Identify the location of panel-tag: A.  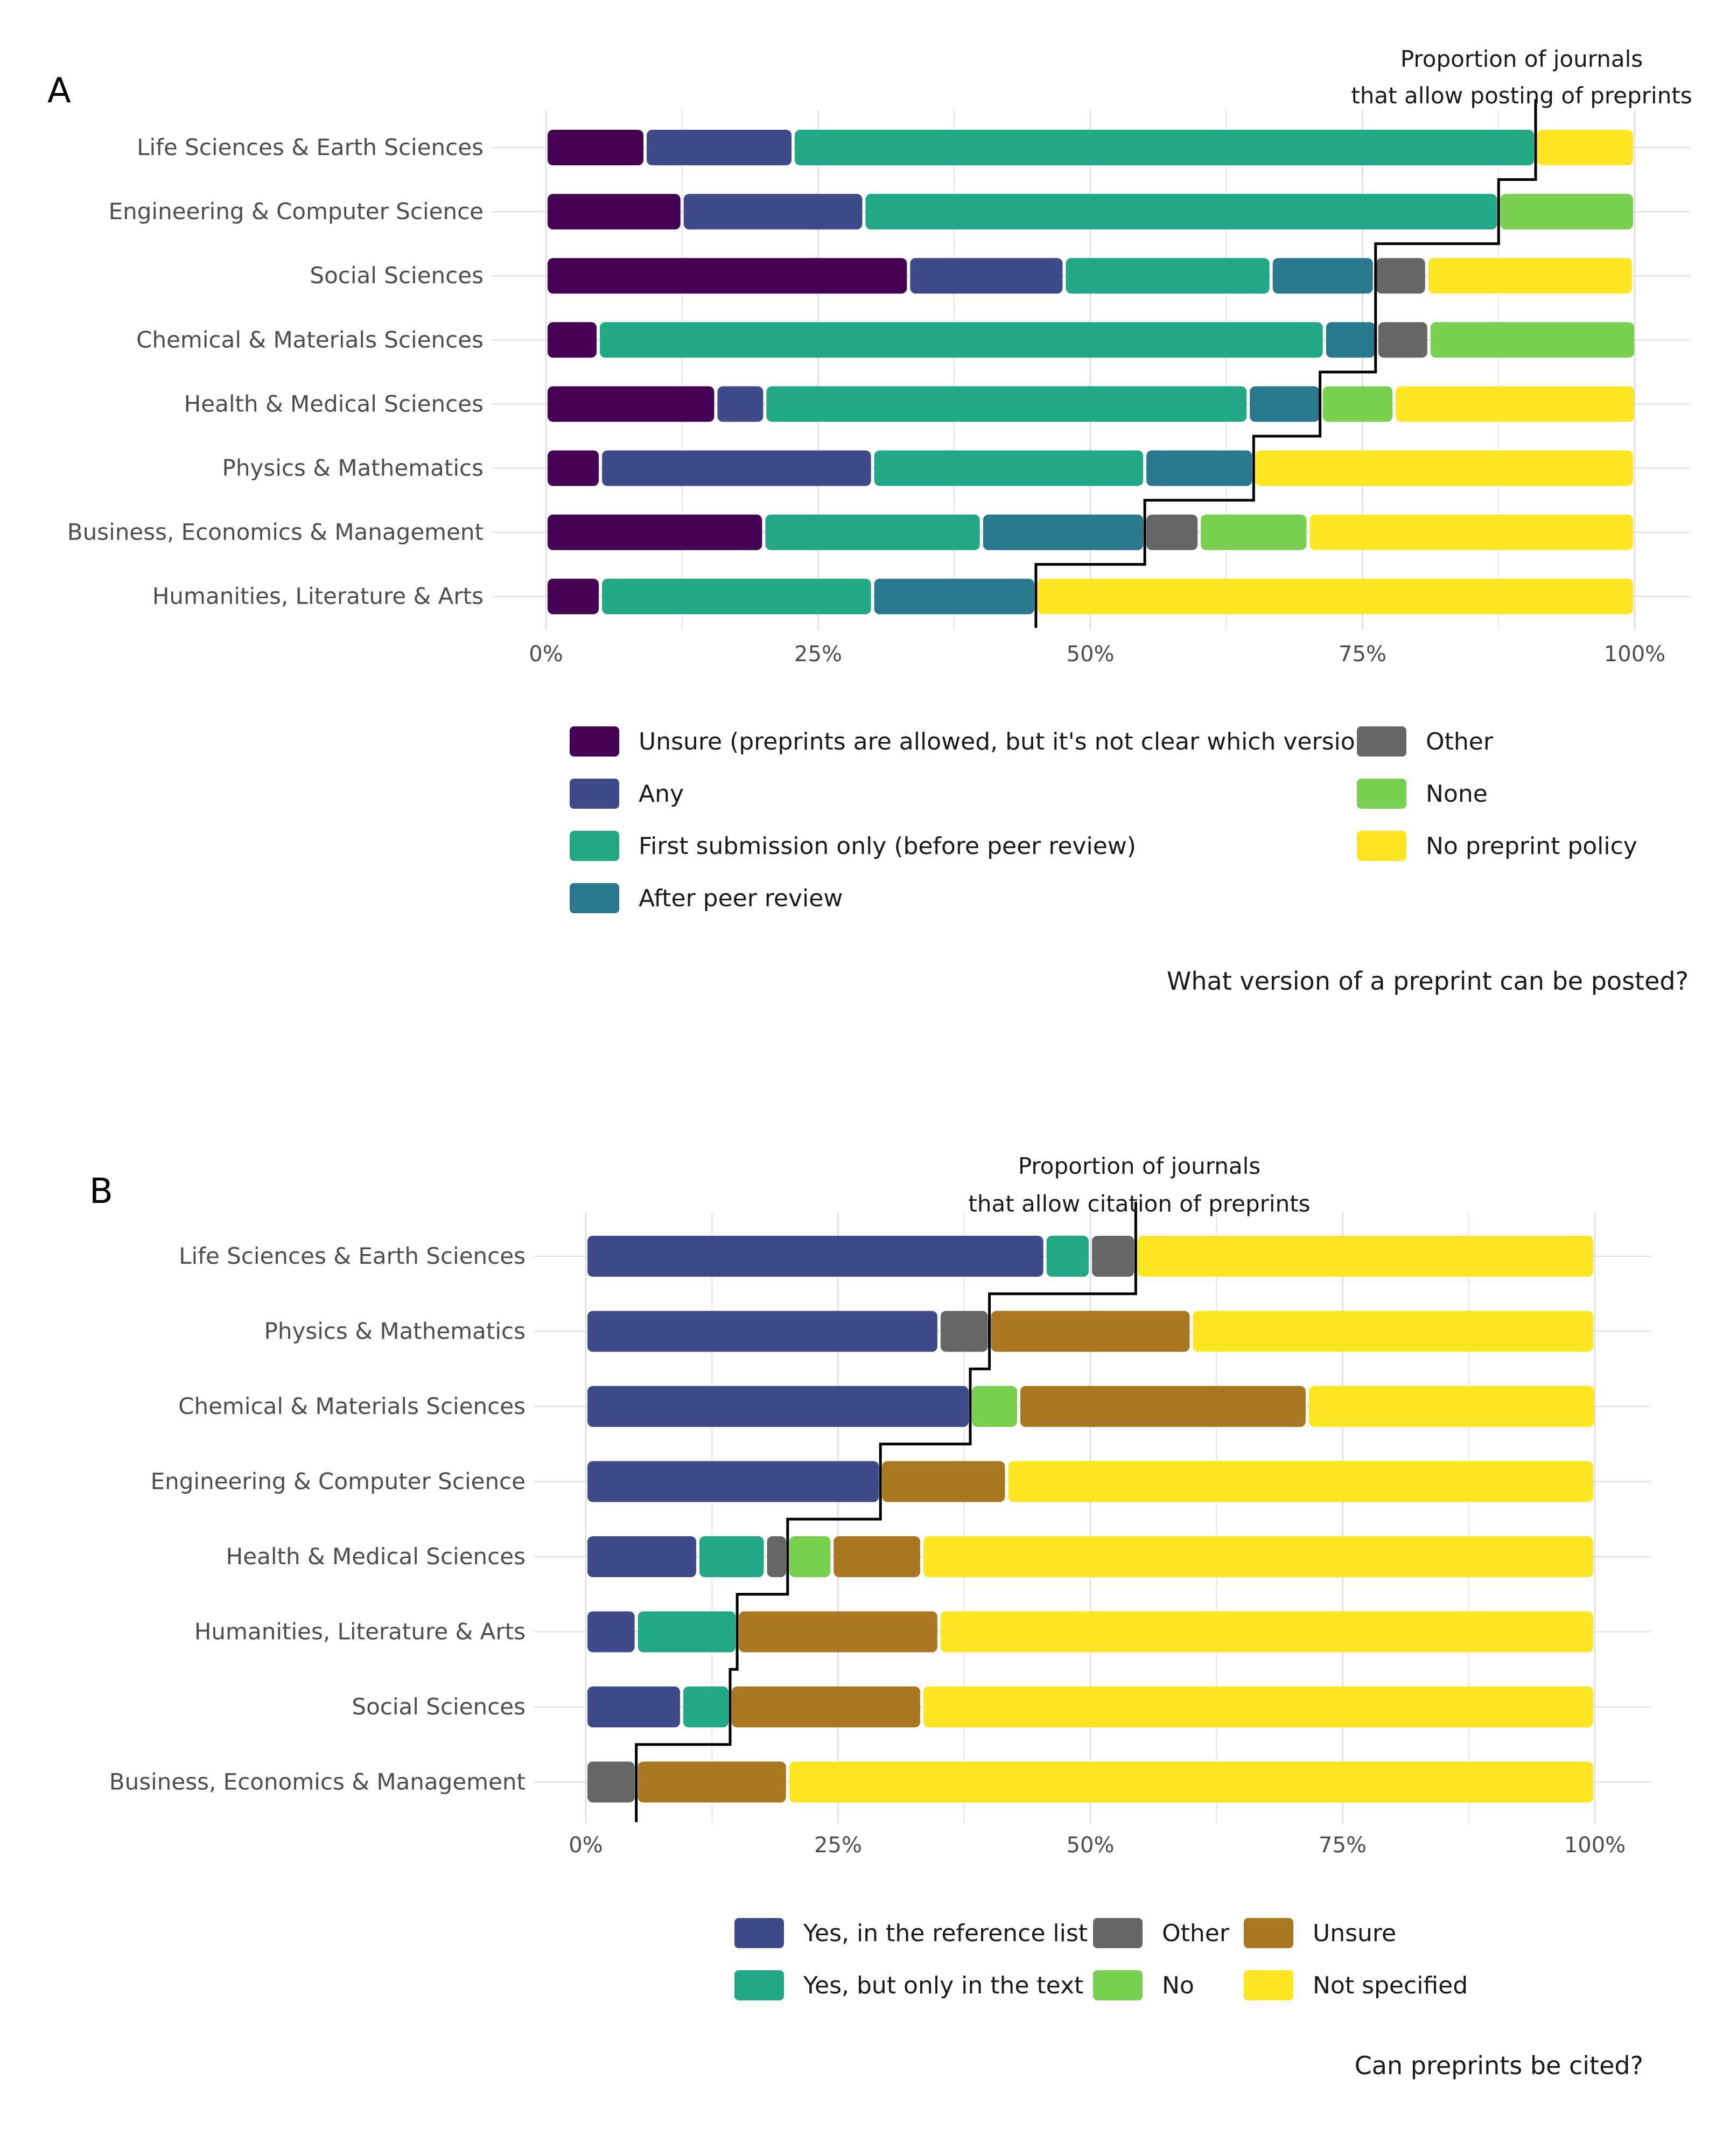
(59, 91).